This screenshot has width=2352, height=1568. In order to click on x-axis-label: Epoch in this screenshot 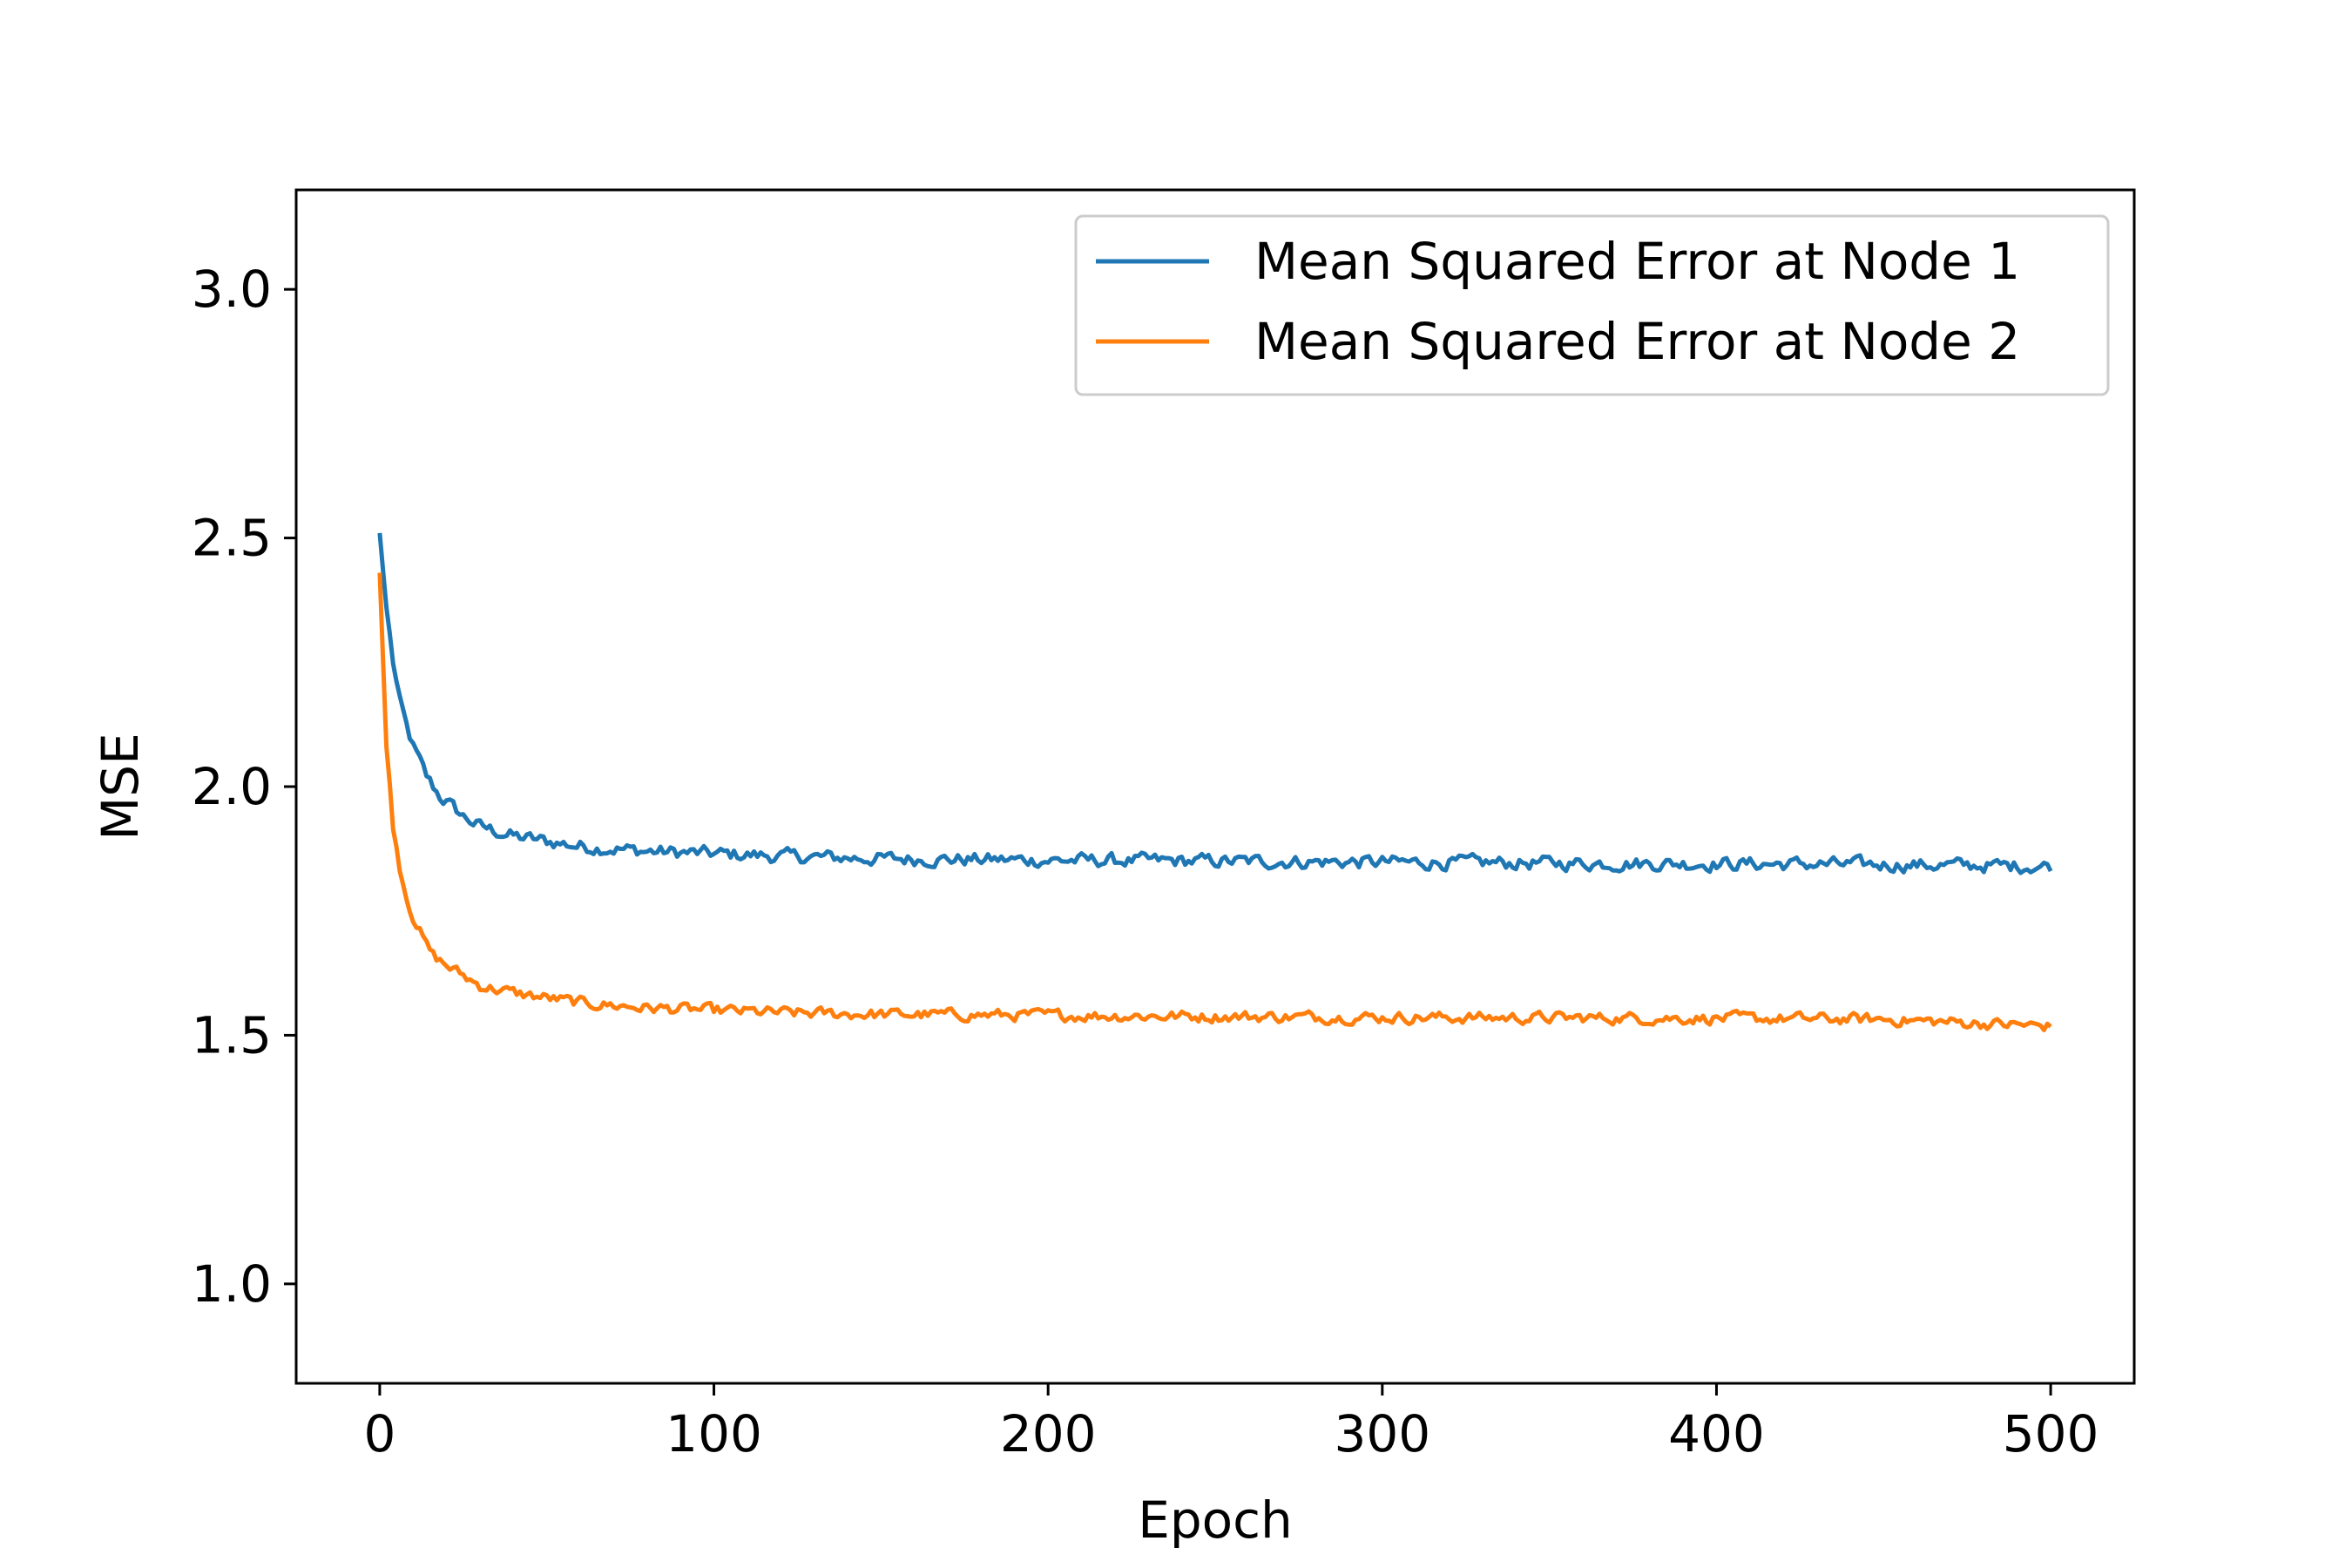, I will do `click(1215, 1520)`.